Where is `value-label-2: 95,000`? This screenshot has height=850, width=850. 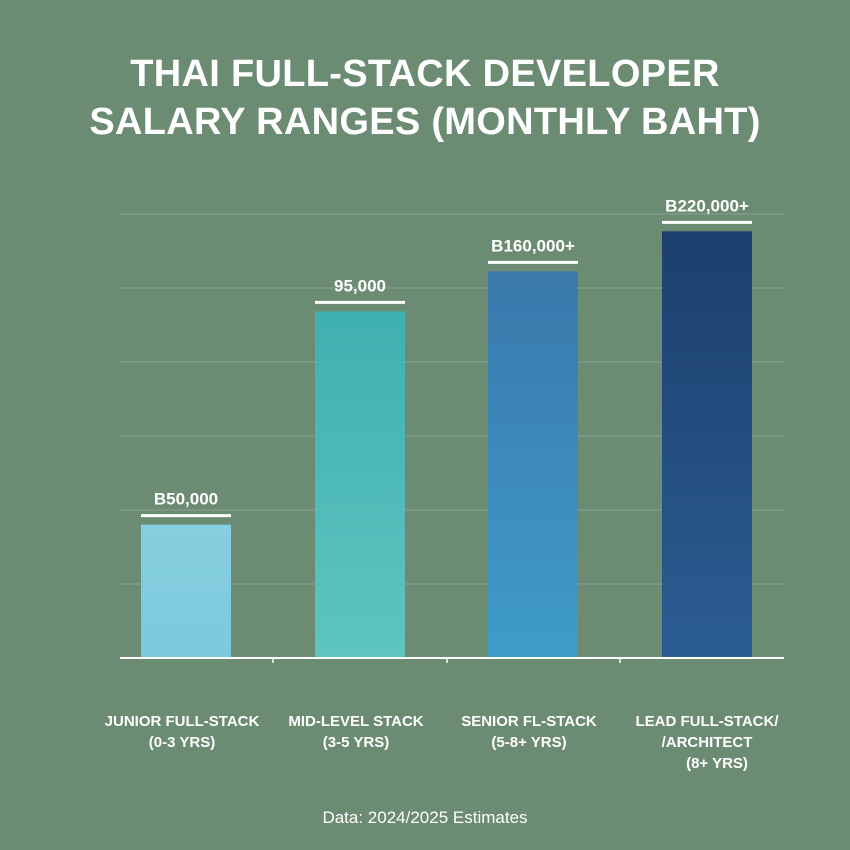
value-label-2: 95,000 is located at coordinates (360, 285).